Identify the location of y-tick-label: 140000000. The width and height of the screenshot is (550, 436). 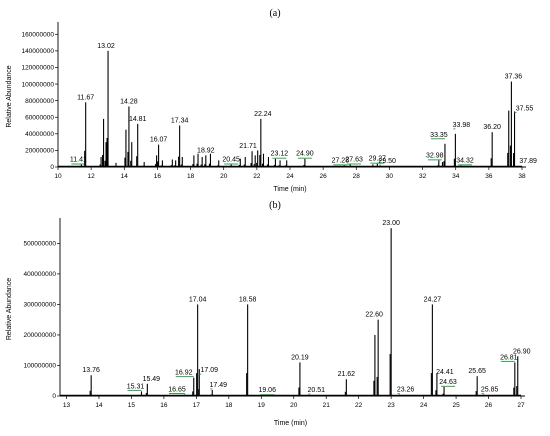
(37, 51).